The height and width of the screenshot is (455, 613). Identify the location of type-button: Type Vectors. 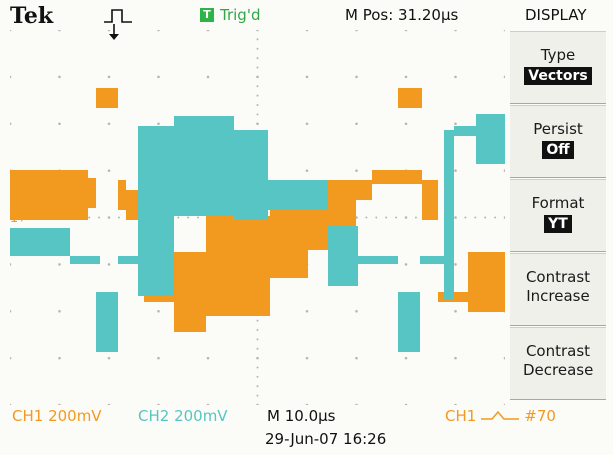
(558, 67).